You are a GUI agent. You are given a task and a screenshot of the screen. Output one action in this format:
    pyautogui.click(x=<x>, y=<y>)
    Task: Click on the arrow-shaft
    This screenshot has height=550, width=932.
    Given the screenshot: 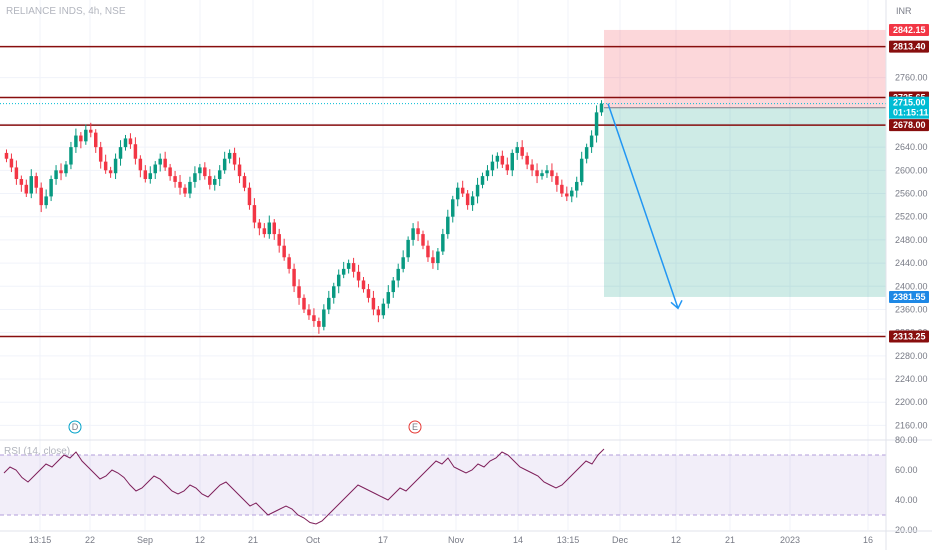 What is the action you would take?
    pyautogui.click(x=643, y=206)
    